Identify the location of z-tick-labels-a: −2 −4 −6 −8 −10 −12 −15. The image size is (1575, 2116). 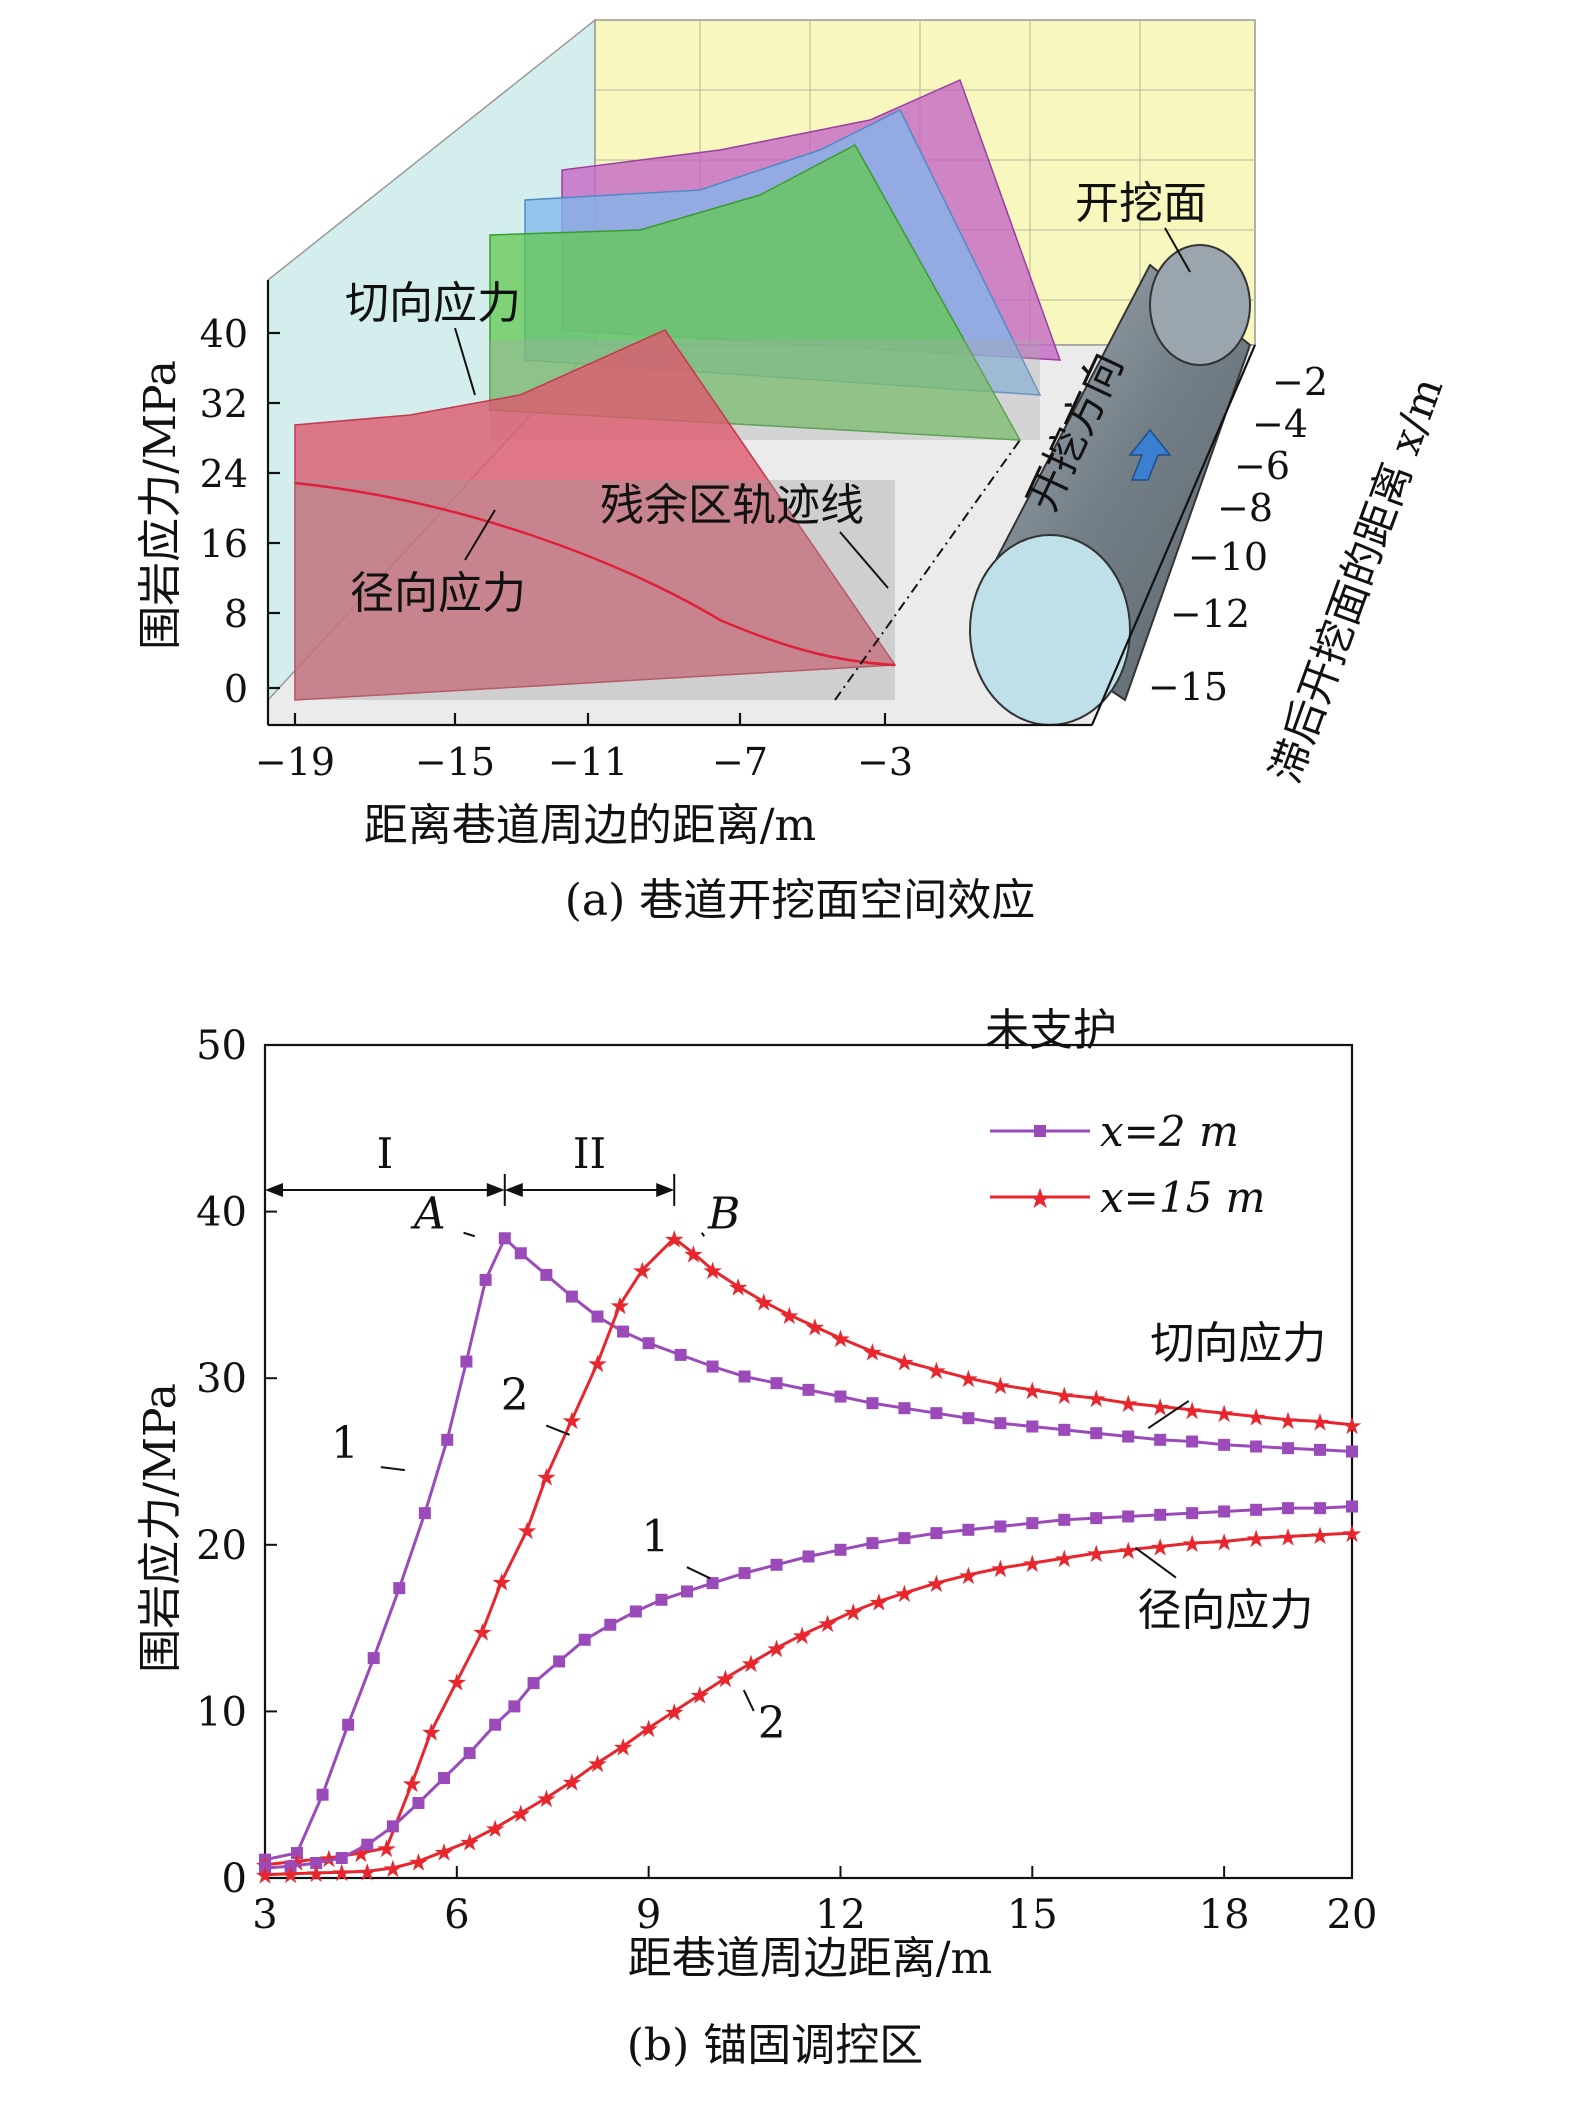
(1238, 534).